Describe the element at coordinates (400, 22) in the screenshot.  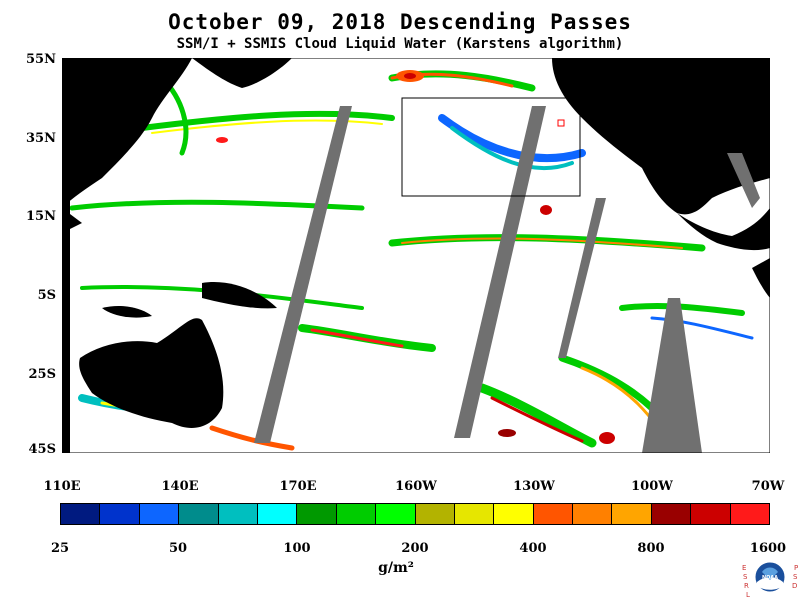
I see `map-title: October 09, 2018 Descending Passes` at that location.